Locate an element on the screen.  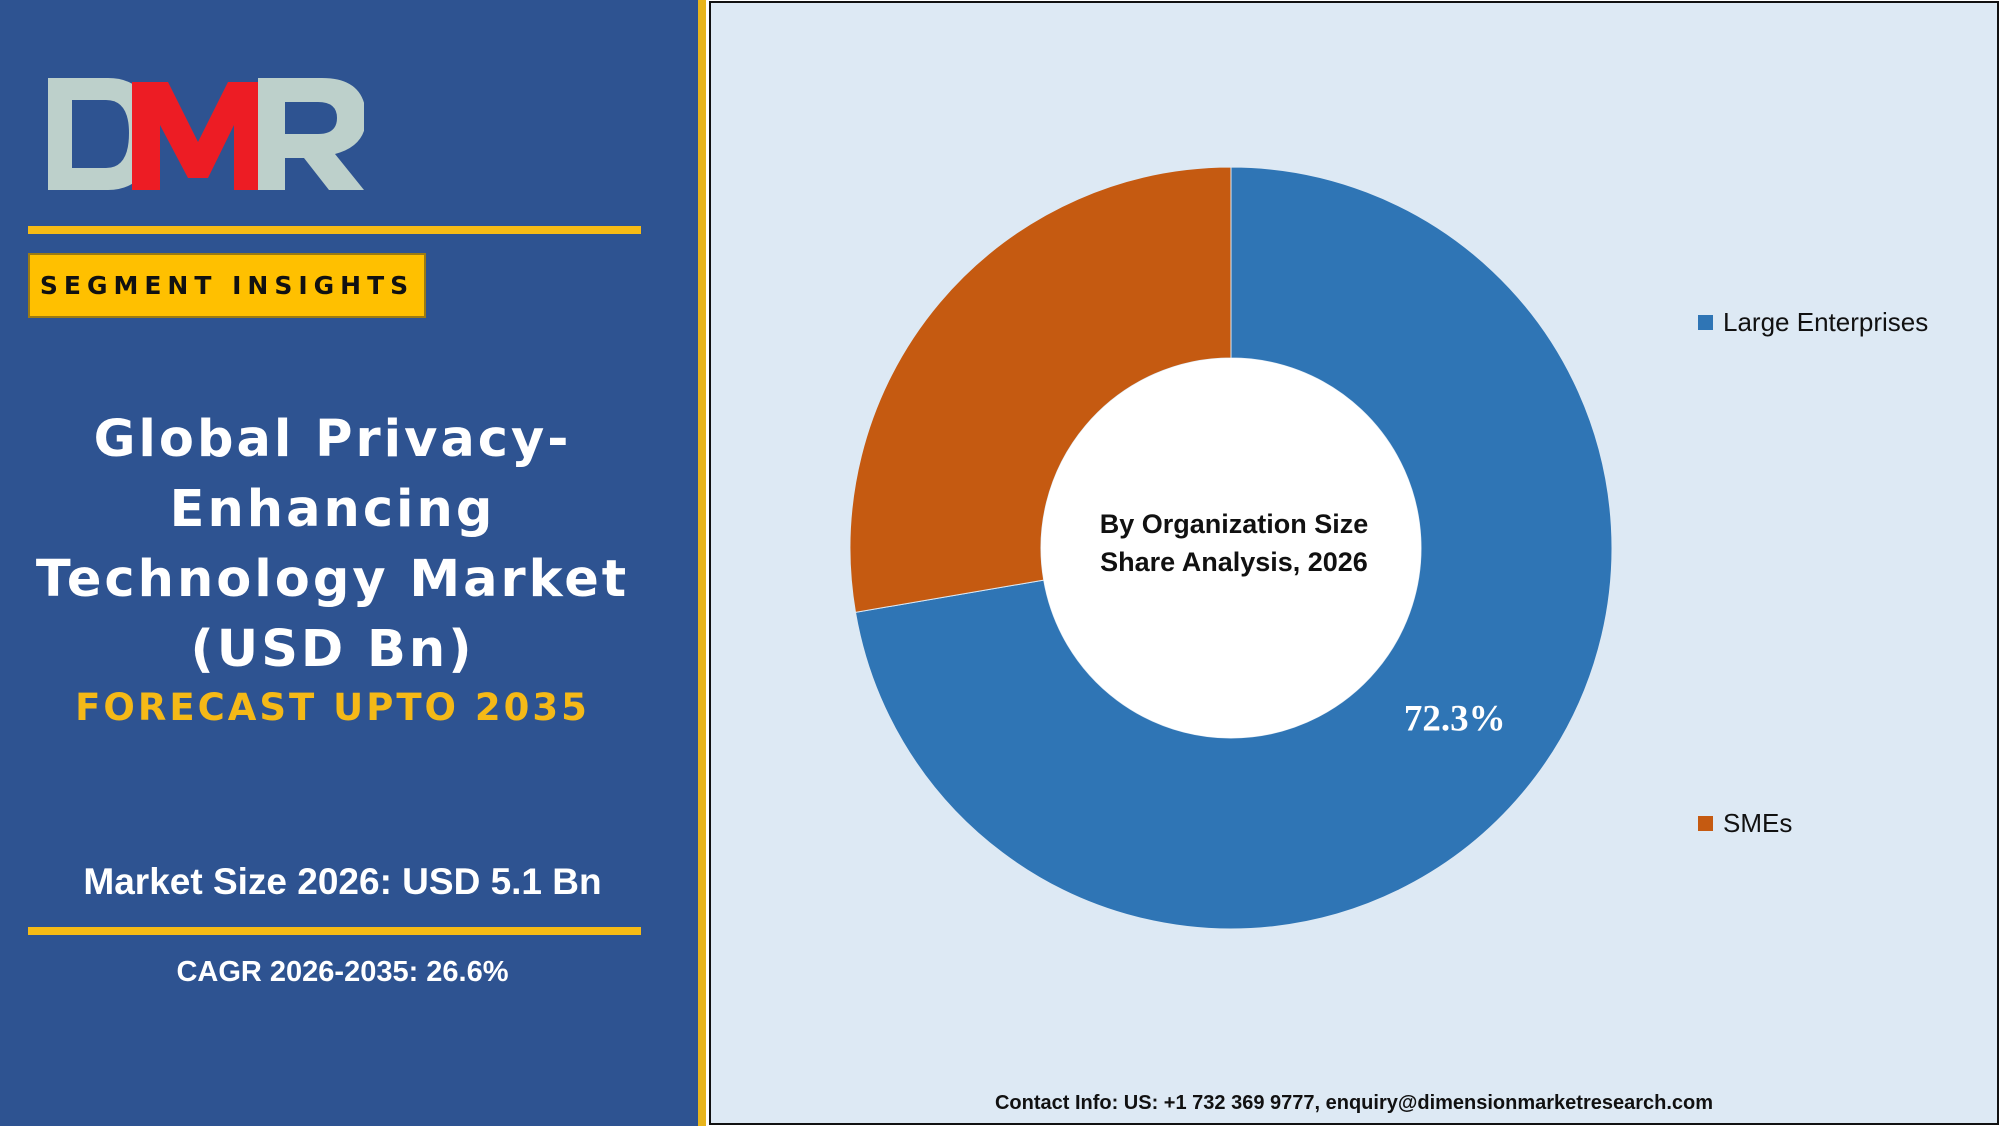
chart-title-line: By Organization Size is located at coordinates (1234, 524).